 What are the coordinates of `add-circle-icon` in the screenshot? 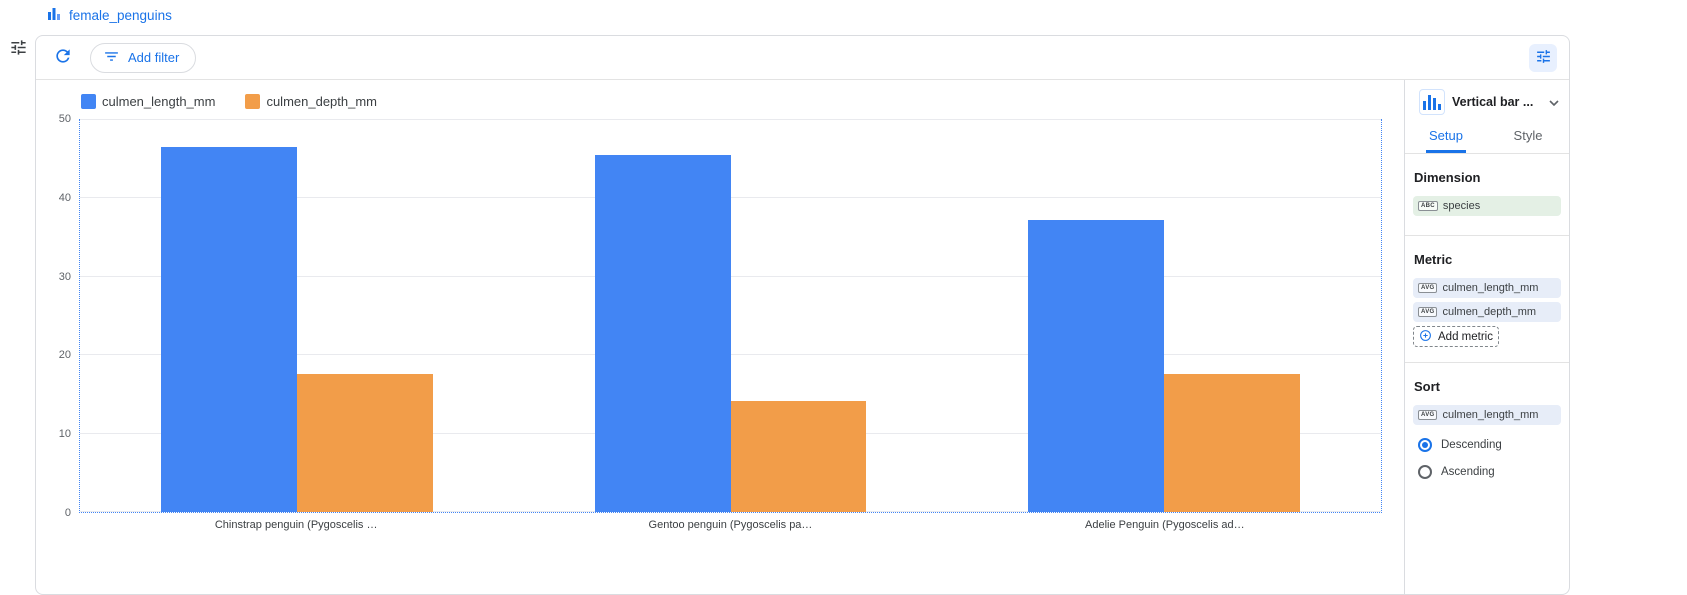 It's located at (1425, 337).